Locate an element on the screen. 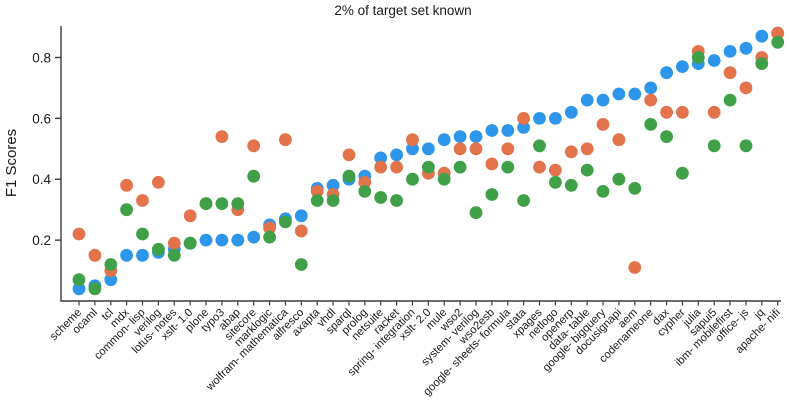 This screenshot has height=410, width=789. chart-title: 2% of target set known is located at coordinates (402, 10).